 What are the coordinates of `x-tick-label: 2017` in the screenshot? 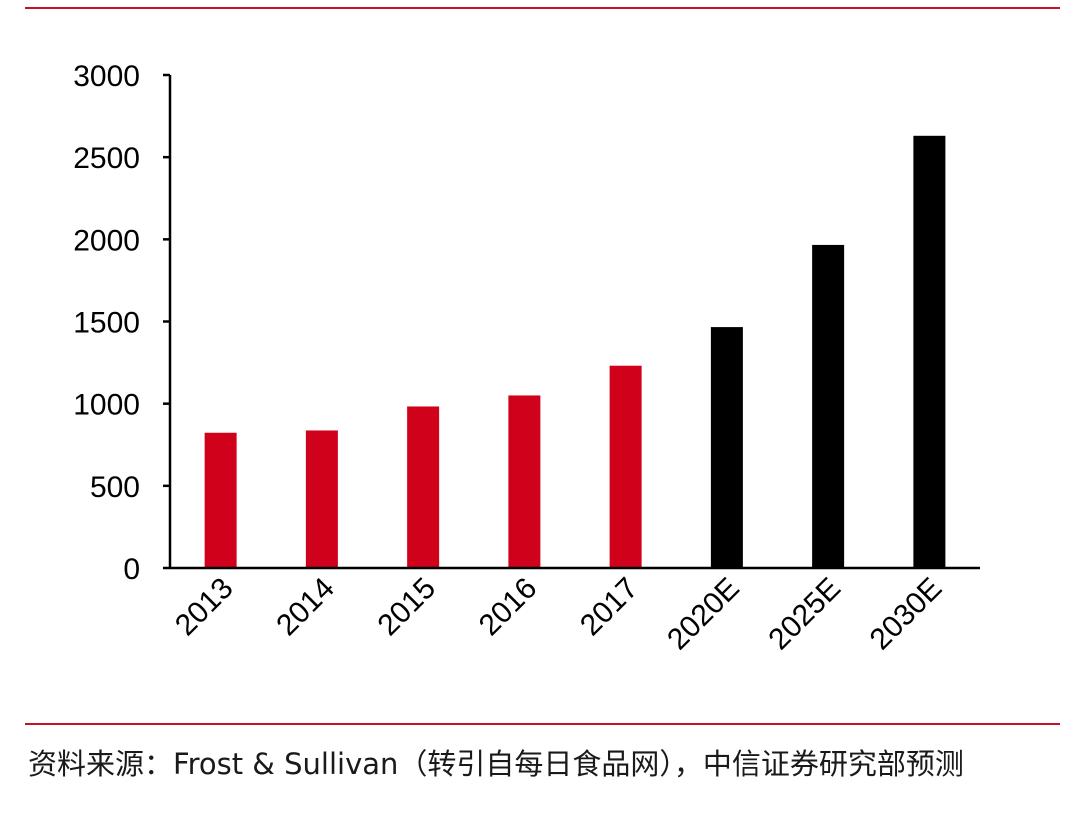 It's located at (609, 607).